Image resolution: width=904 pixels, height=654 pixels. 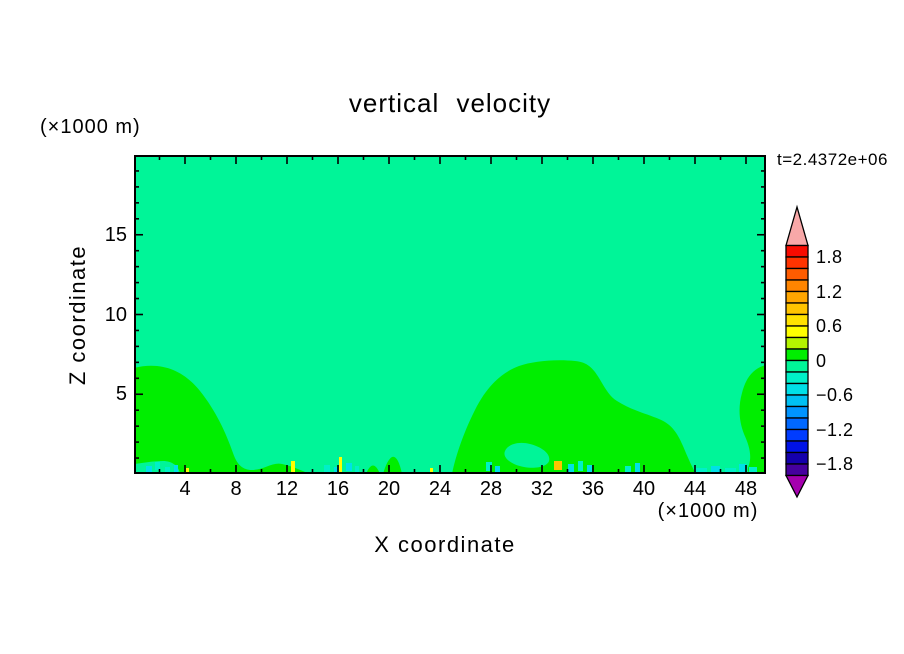 What do you see at coordinates (829, 257) in the screenshot?
I see `colorbar-tick-label: 1.8` at bounding box center [829, 257].